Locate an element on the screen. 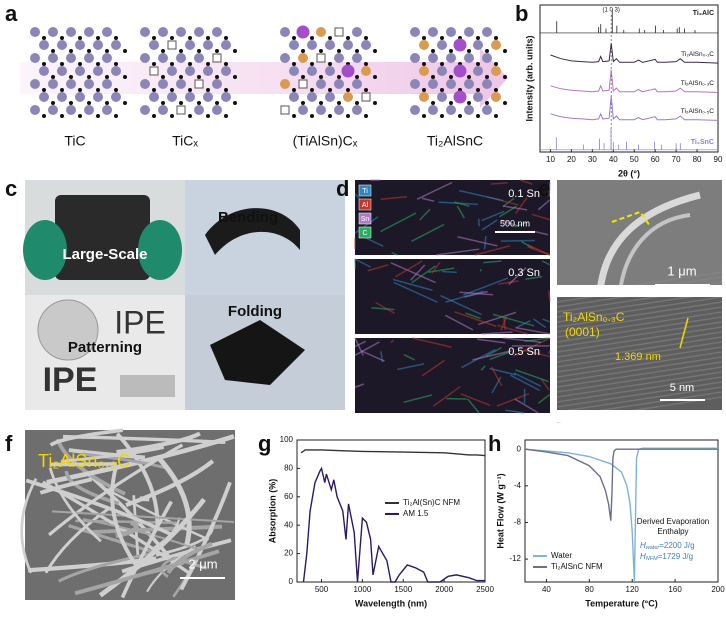  x-tick-label: 2500 is located at coordinates (485, 589).